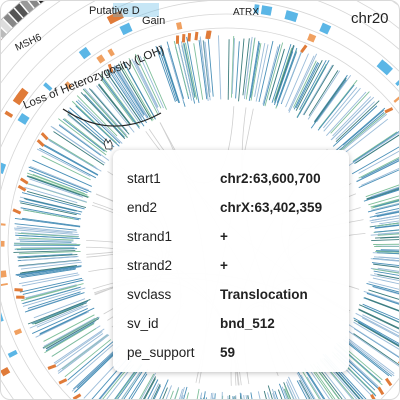 Image resolution: width=400 pixels, height=400 pixels. I want to click on tooltip-key: strand2, so click(150, 265).